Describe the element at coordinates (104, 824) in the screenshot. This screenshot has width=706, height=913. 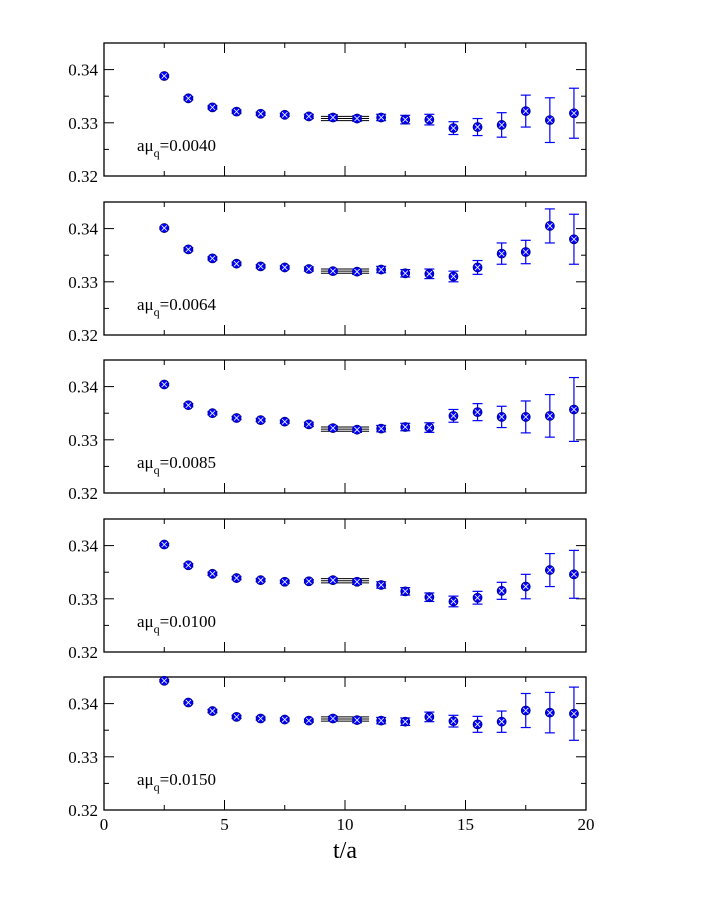
I see `x-tick-label: 0` at that location.